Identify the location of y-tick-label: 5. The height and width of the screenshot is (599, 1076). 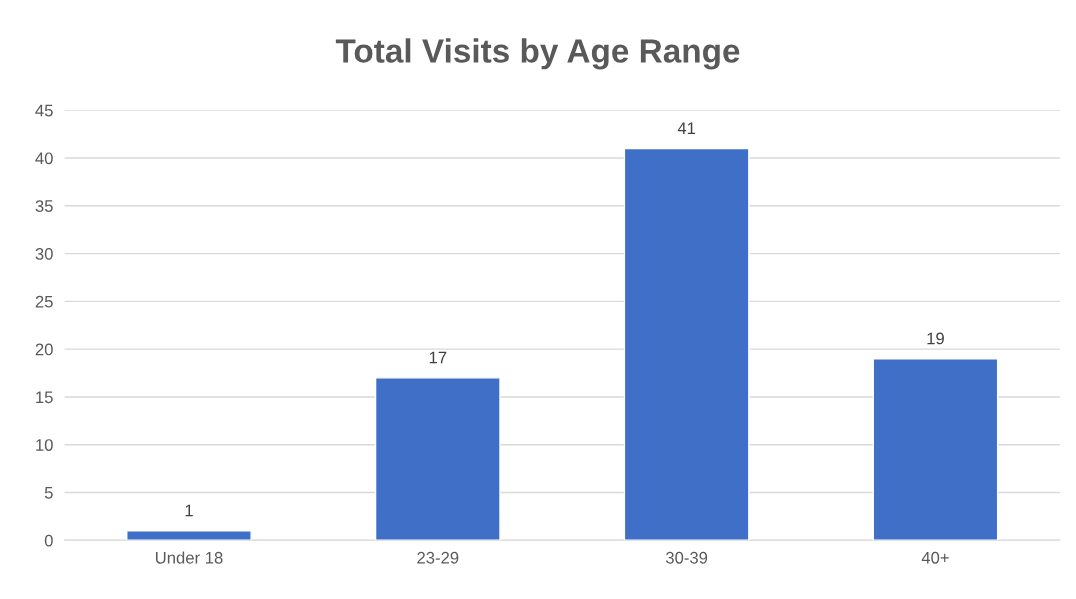
(48, 493).